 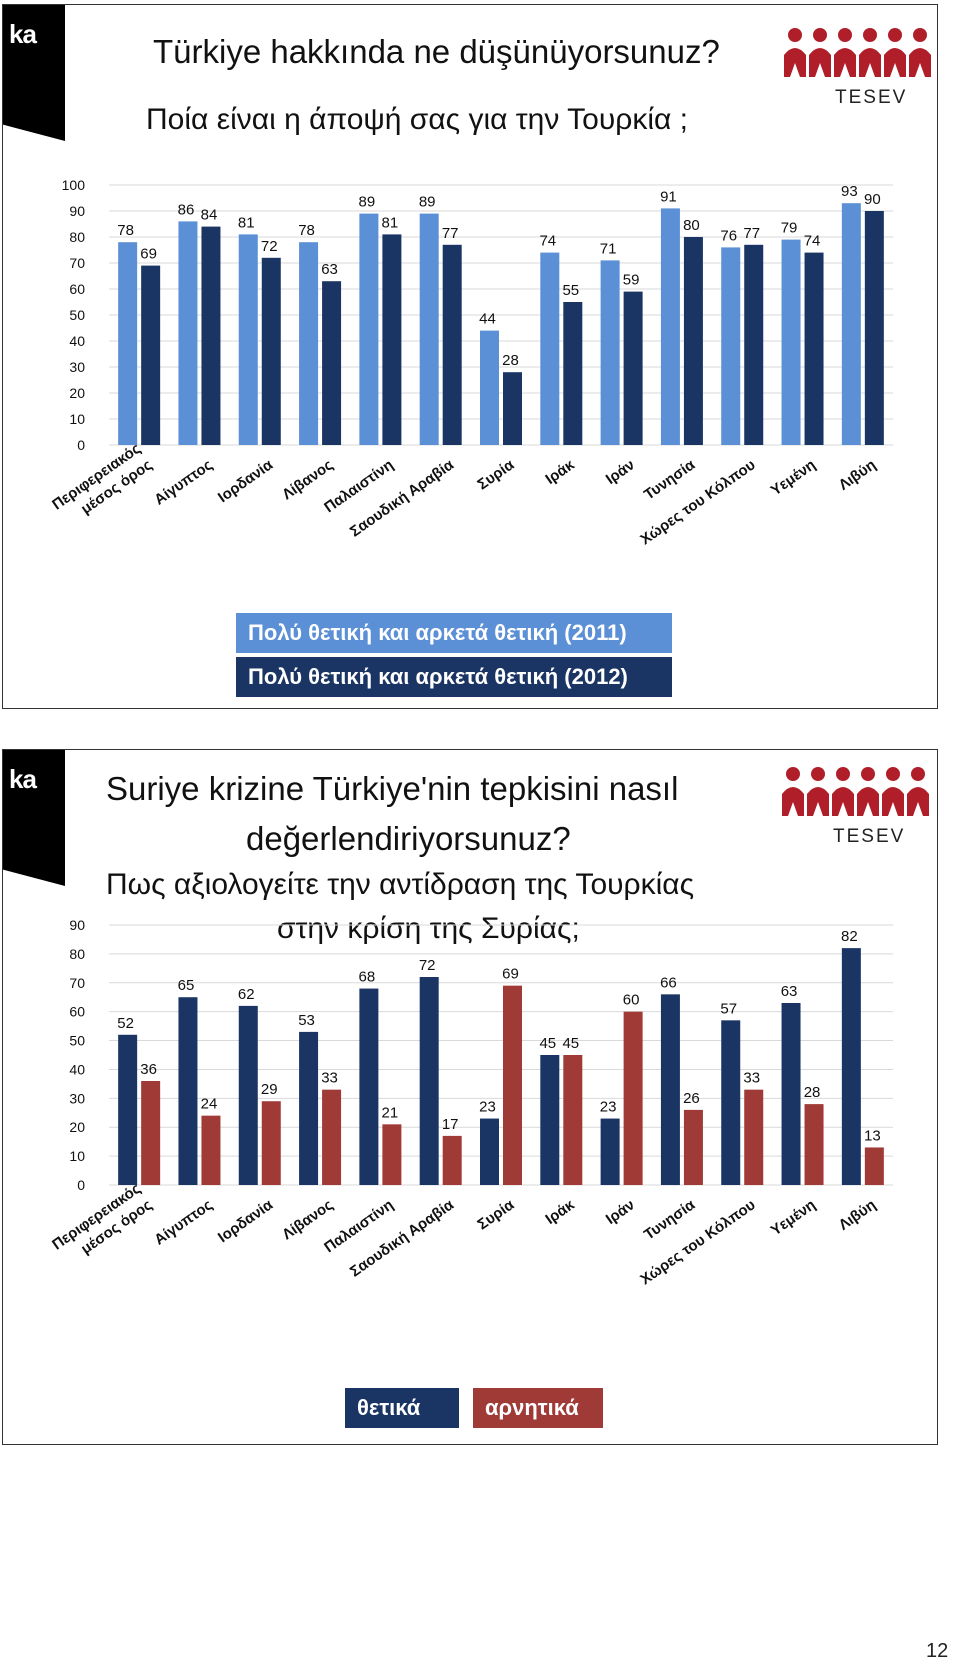 I want to click on y-tick-label: 60, so click(x=77, y=1012).